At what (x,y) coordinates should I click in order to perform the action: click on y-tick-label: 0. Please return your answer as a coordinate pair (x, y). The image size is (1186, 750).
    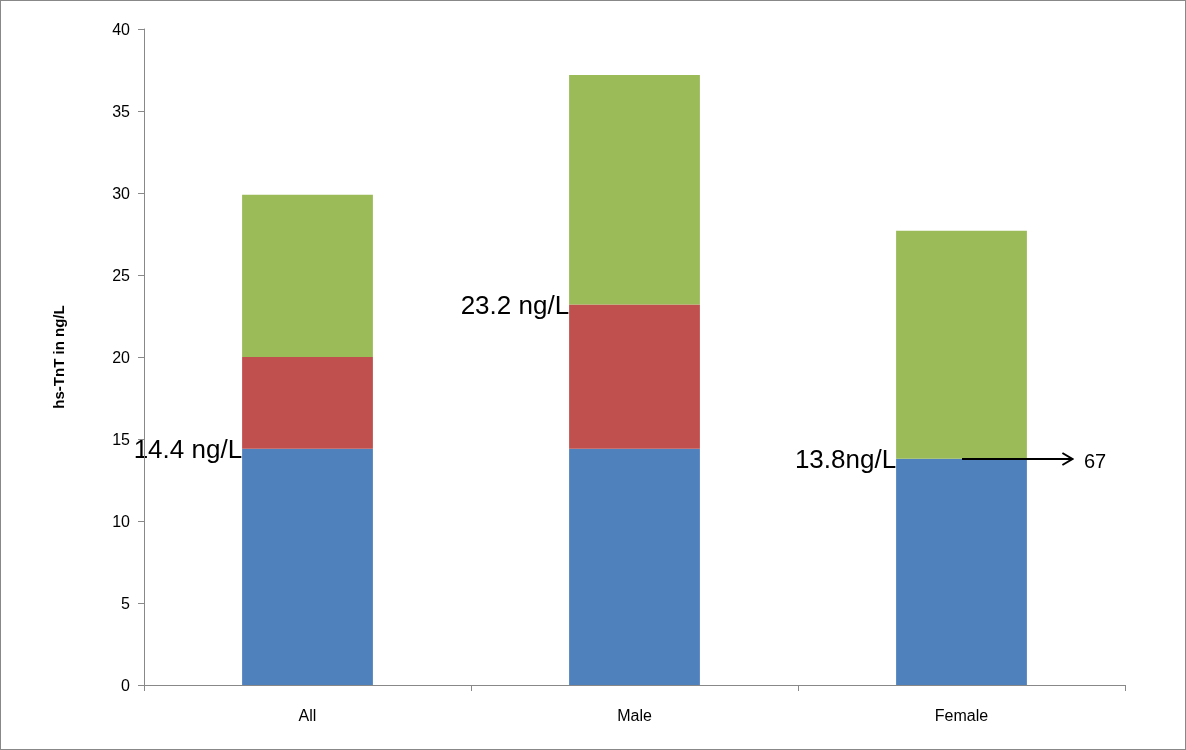
    Looking at the image, I should click on (126, 685).